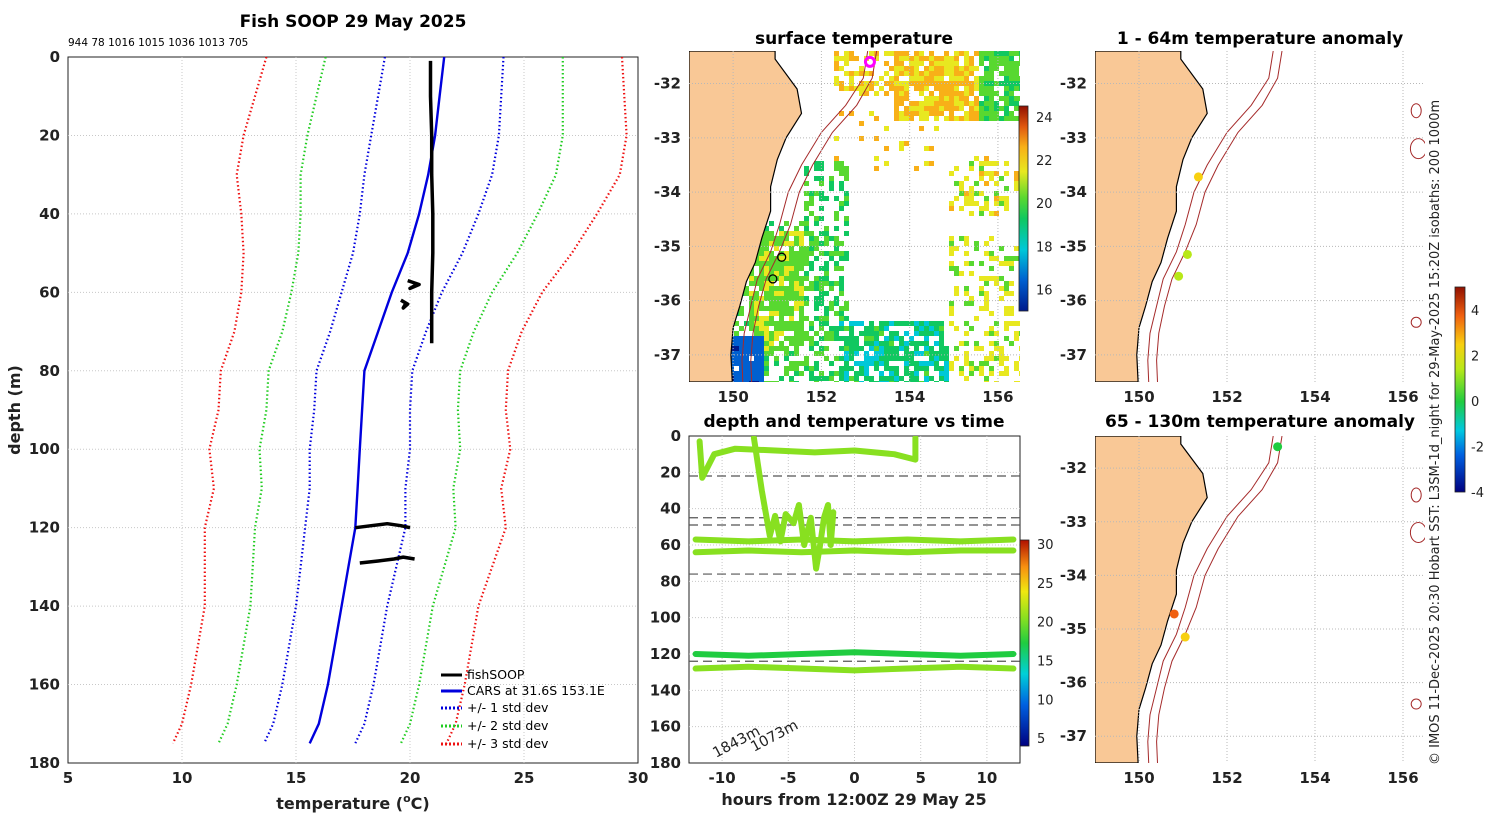 The width and height of the screenshot is (1500, 820). I want to click on dt-ytick: 120, so click(665, 654).